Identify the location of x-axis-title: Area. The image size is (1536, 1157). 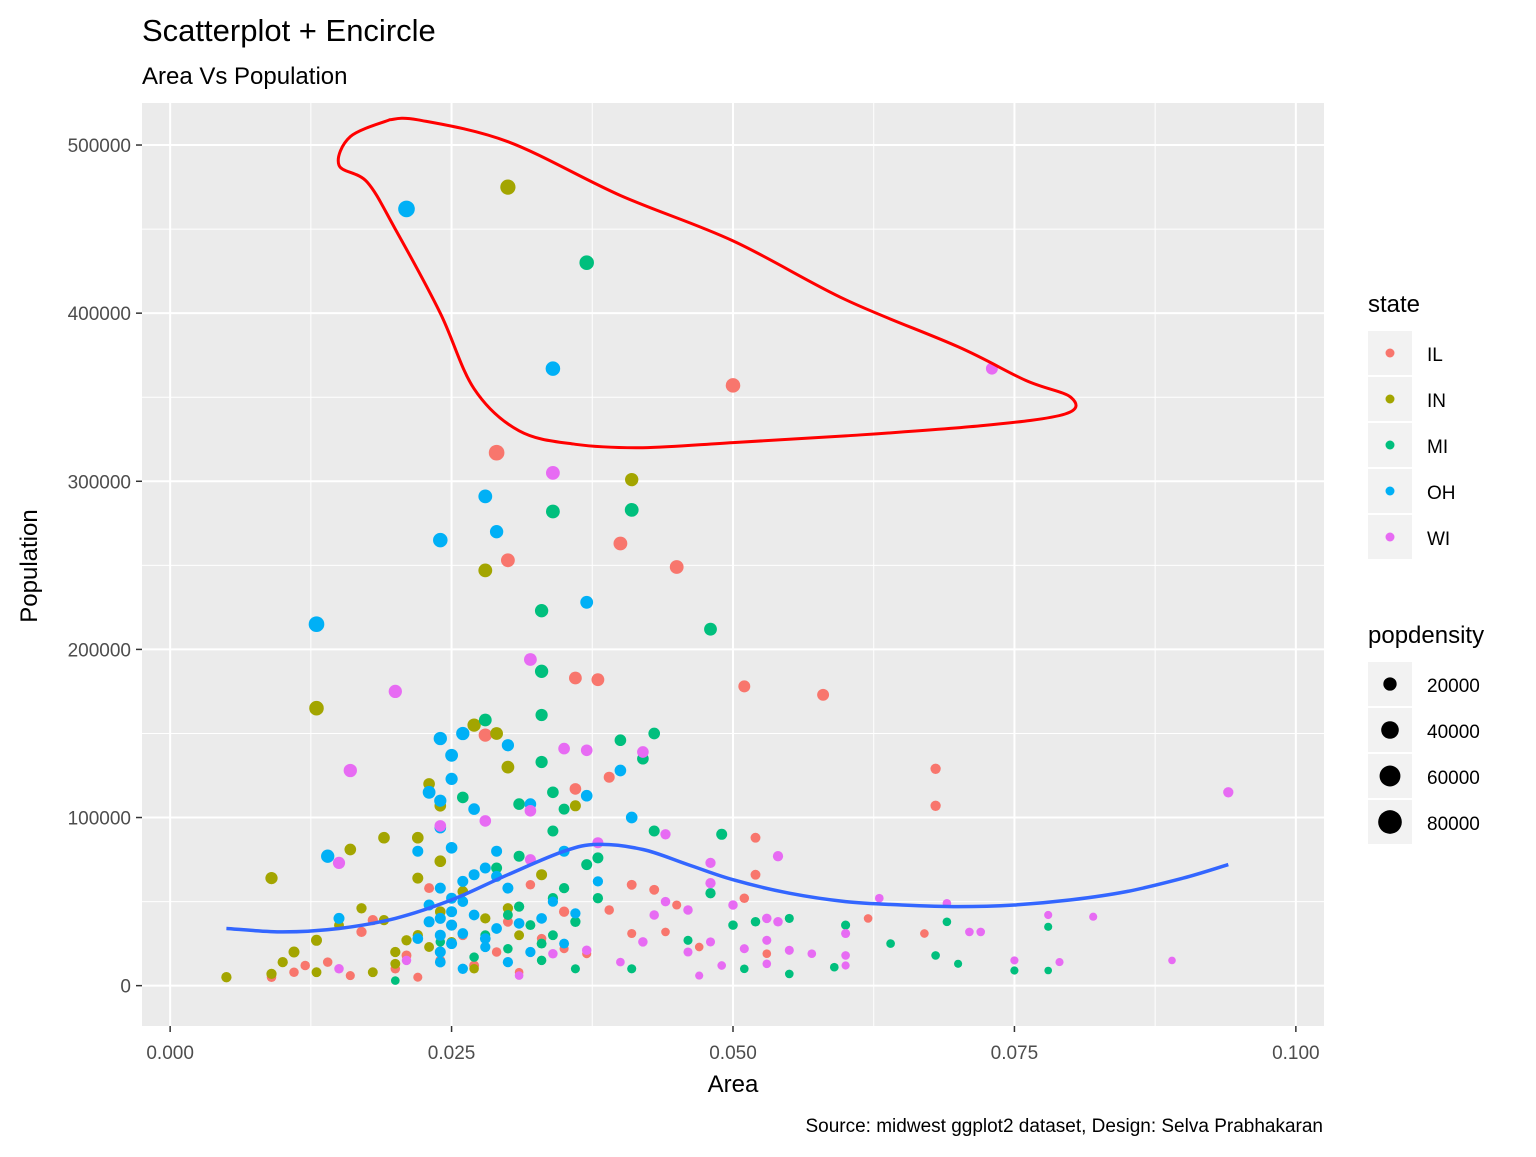
(733, 1084).